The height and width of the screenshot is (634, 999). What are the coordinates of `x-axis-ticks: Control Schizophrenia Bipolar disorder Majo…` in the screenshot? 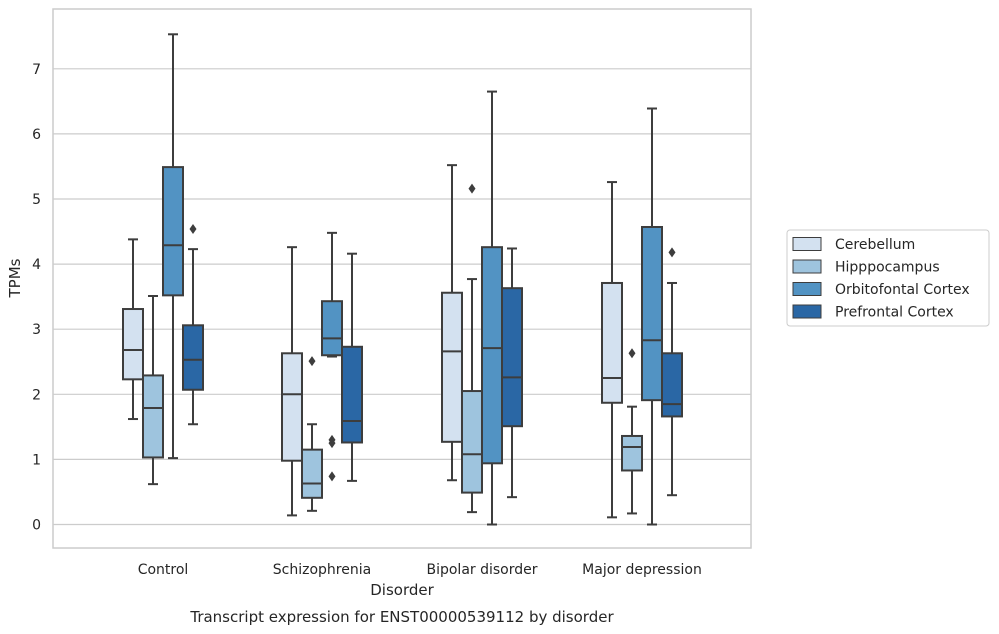 It's located at (420, 570).